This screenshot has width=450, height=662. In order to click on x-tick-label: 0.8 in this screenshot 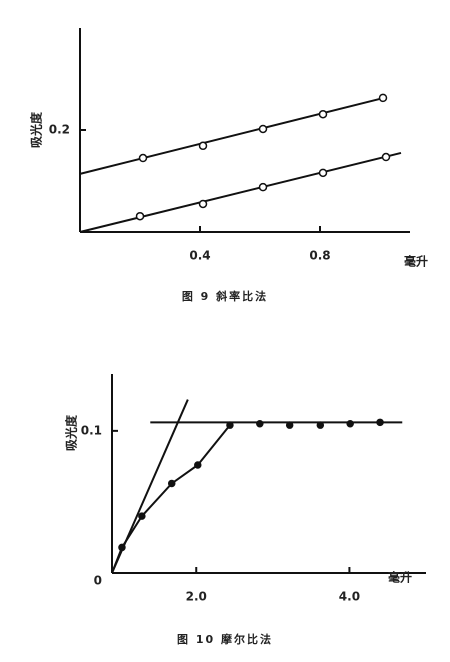, I will do `click(319, 256)`.